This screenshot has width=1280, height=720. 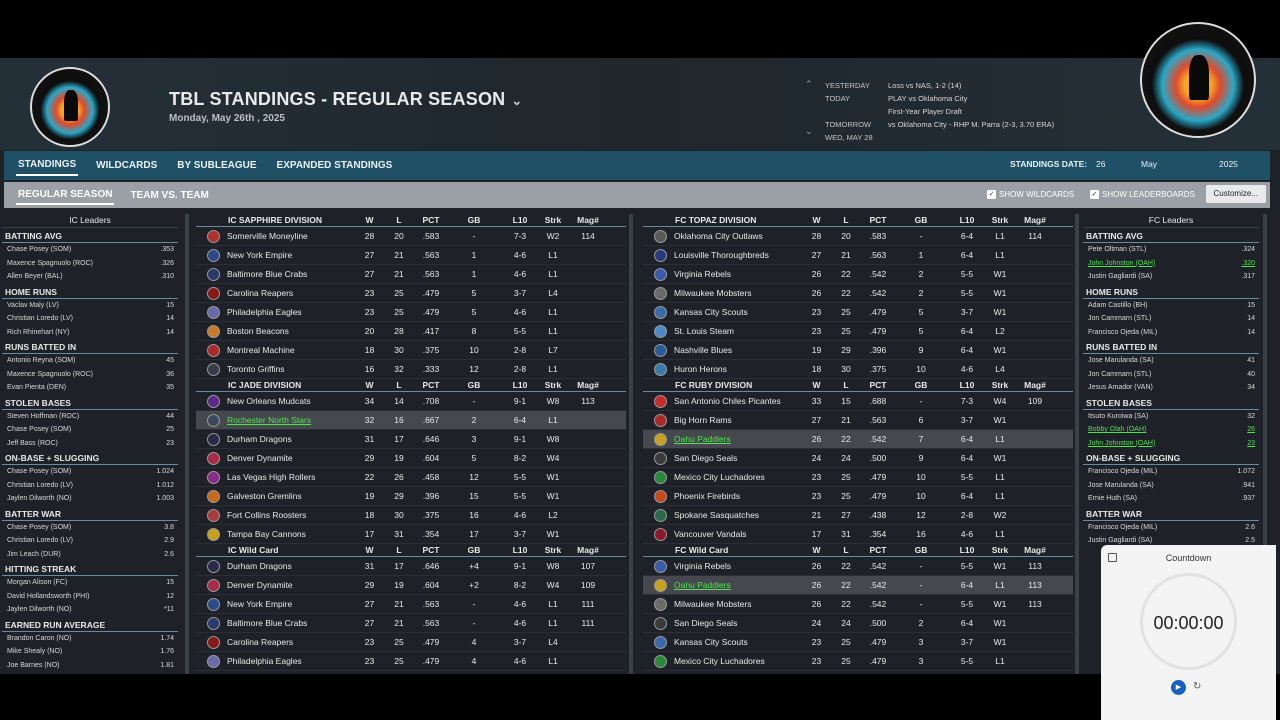 What do you see at coordinates (700, 369) in the screenshot?
I see `team-name: Huron Herons` at bounding box center [700, 369].